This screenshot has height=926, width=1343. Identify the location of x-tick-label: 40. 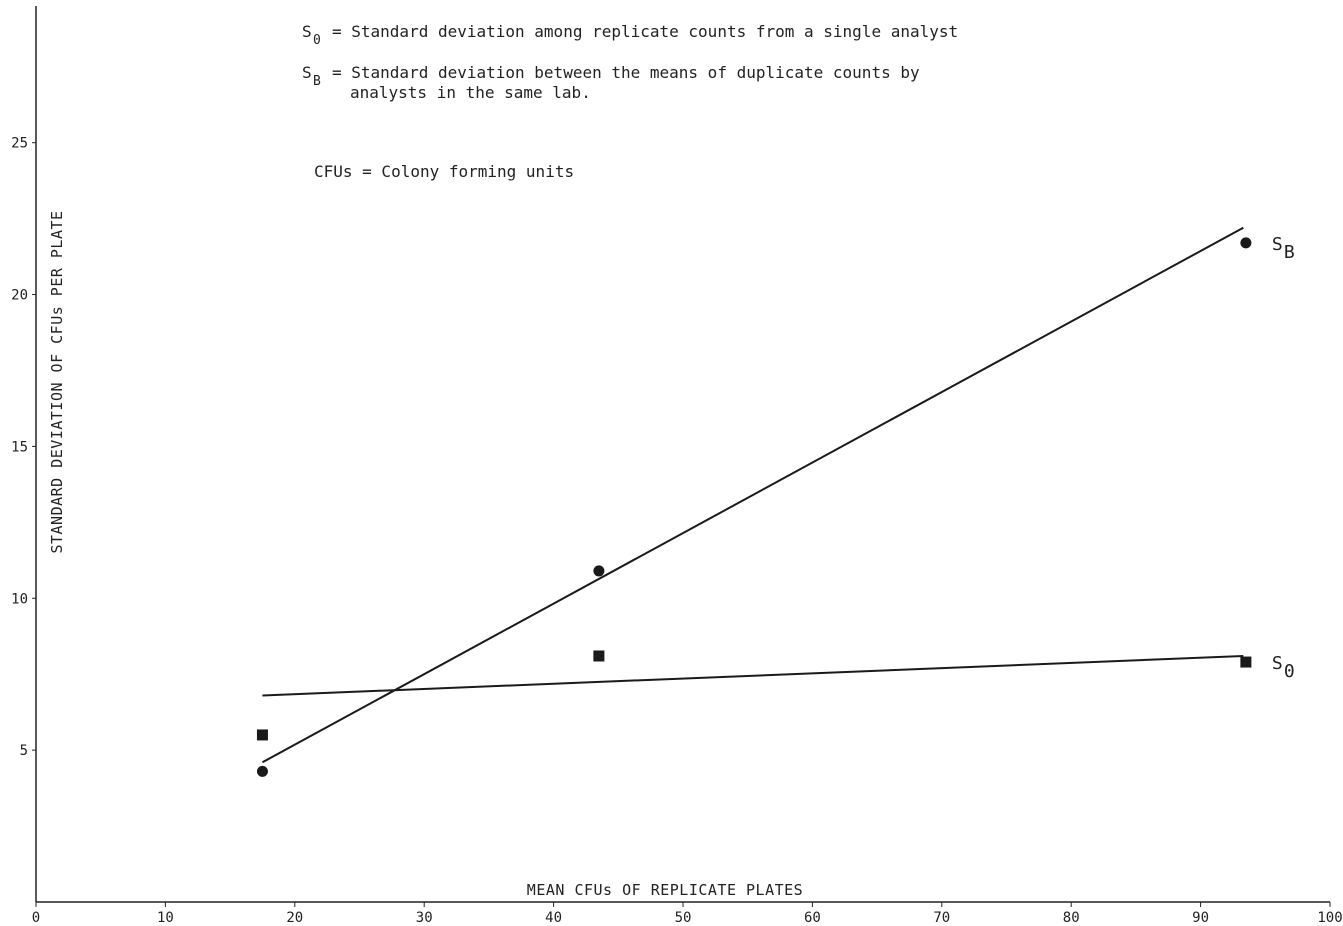
(553, 918).